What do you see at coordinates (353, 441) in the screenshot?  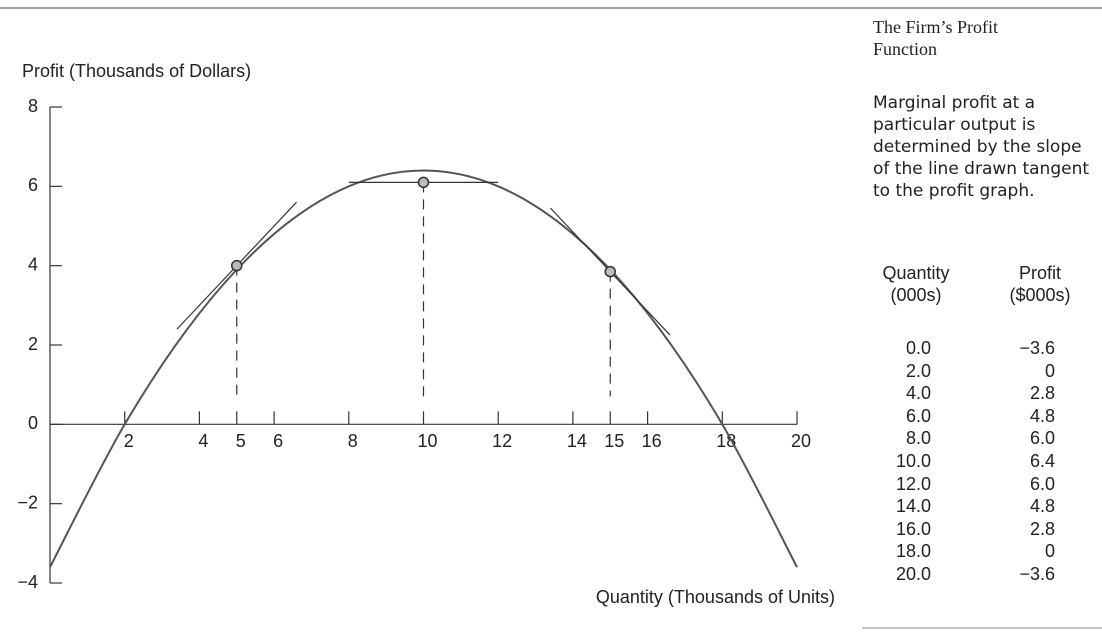 I see `x-tick-label: 8` at bounding box center [353, 441].